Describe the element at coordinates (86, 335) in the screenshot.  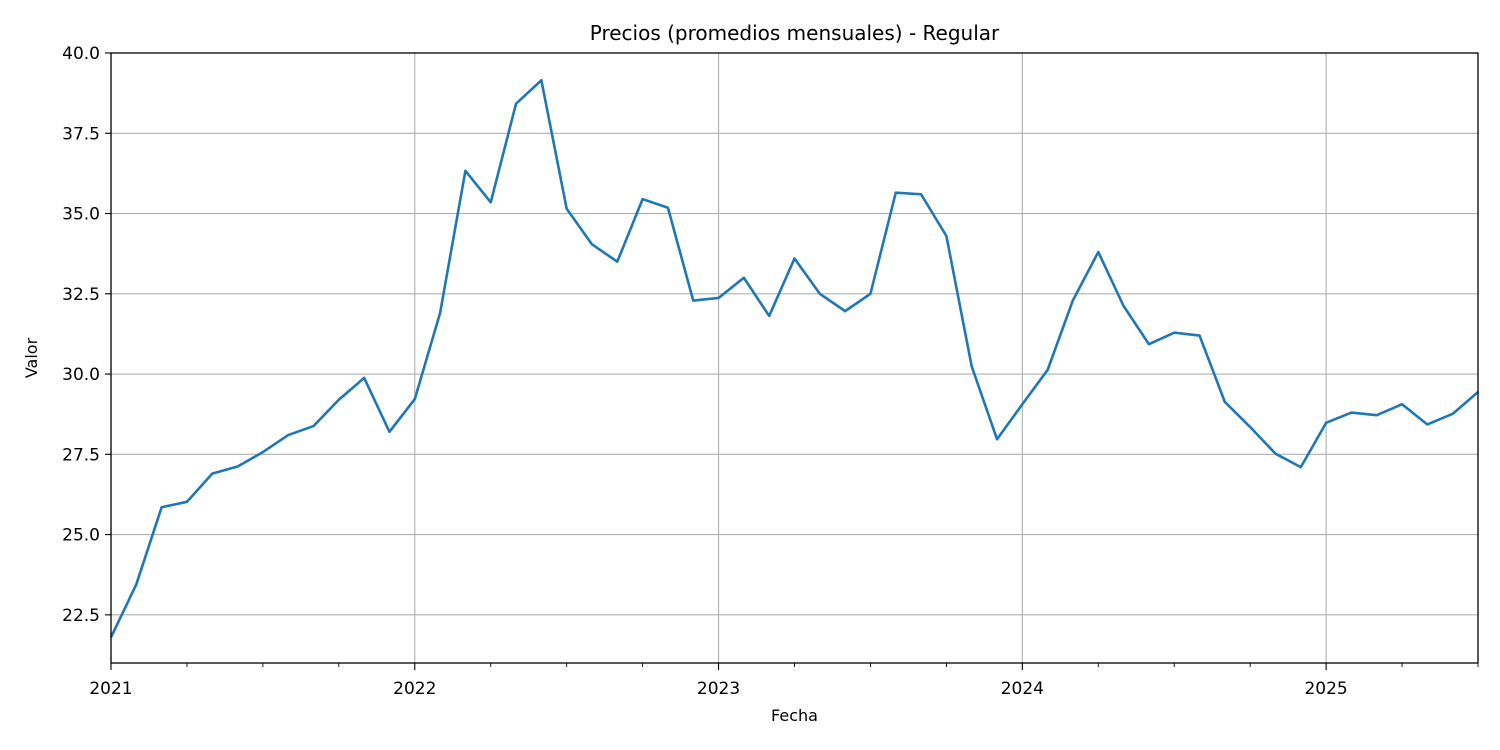
I see `y-axis: 22.5 25.0 27.5 30.0 32.5 35.0 37.5 40.0` at that location.